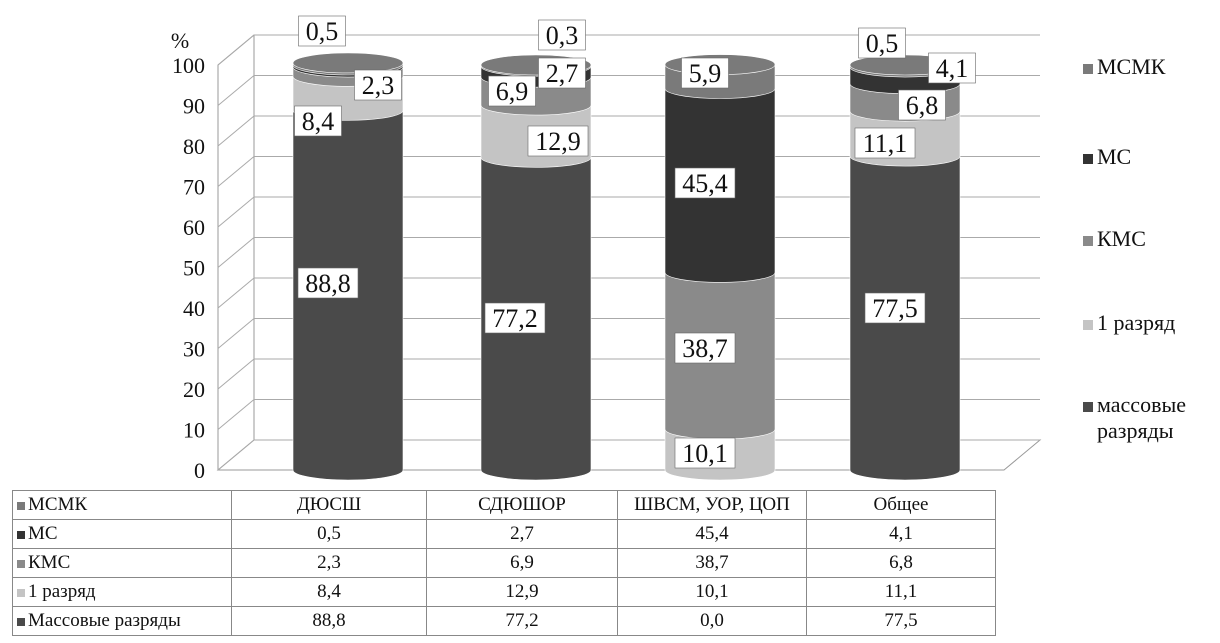  I want to click on kmc-swatch-icon, so click(21, 563).